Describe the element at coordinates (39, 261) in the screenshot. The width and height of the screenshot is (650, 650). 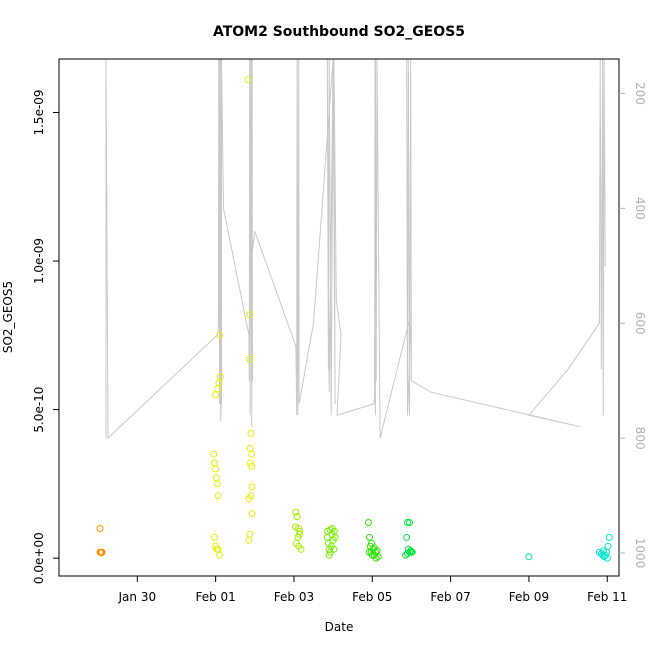
I see `y-tick-label: 1.0e-09` at that location.